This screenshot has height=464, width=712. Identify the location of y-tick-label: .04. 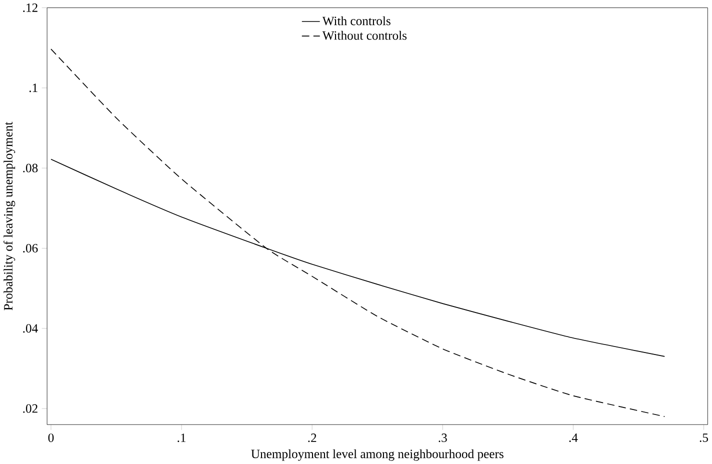
(30, 328).